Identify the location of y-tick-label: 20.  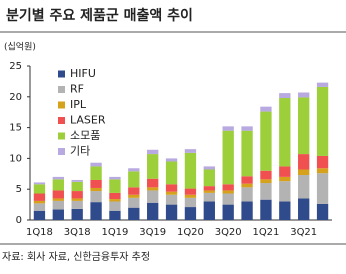
(15, 97).